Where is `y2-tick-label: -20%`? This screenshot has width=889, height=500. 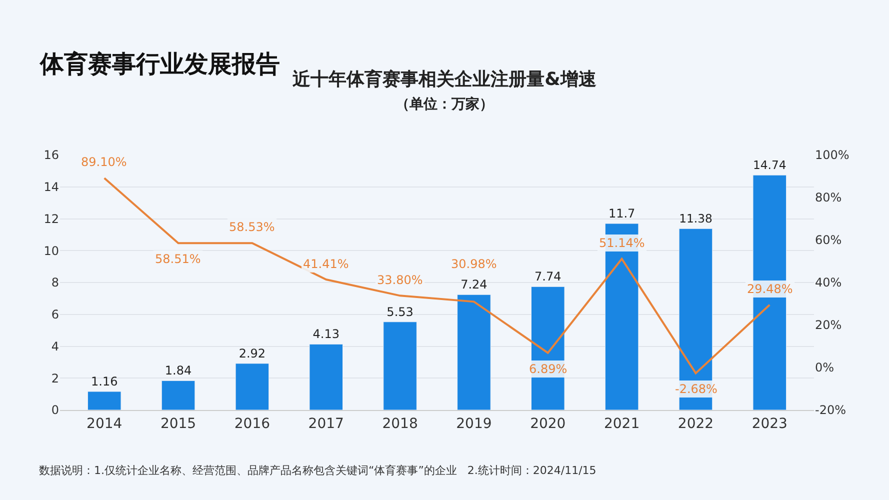 y2-tick-label: -20% is located at coordinates (830, 410).